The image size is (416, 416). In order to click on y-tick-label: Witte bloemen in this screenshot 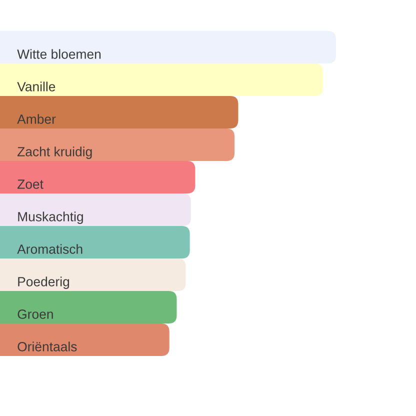, I will do `click(59, 54)`.